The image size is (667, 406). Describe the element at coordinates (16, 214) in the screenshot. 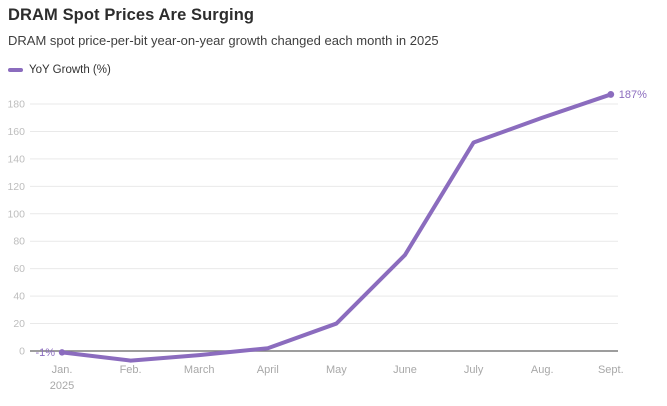

I see `y-tick-label-100: 100` at that location.